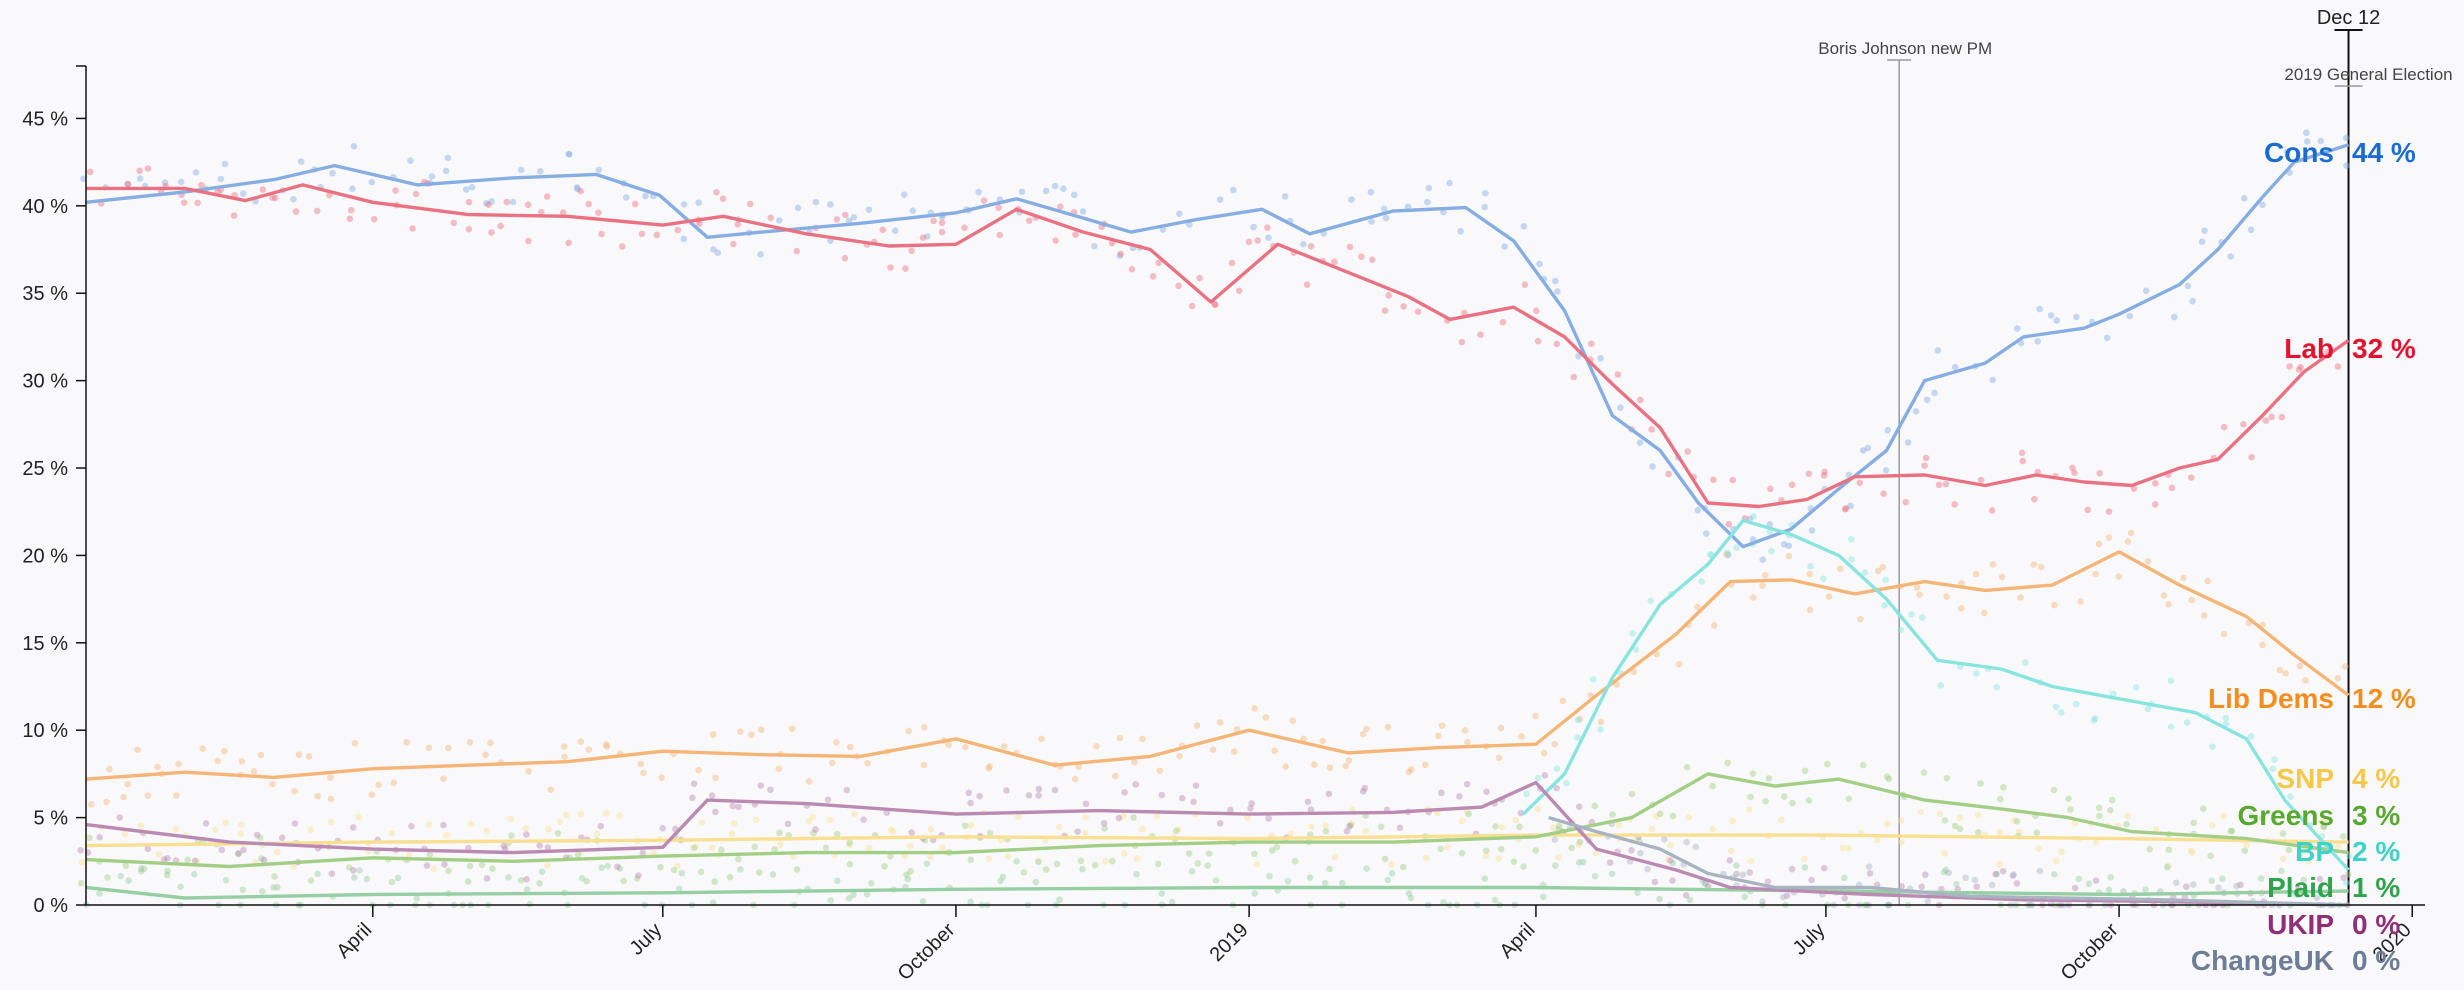 Image resolution: width=2464 pixels, height=990 pixels. Describe the element at coordinates (51, 906) in the screenshot. I see `y-tick-label: 0 %` at that location.